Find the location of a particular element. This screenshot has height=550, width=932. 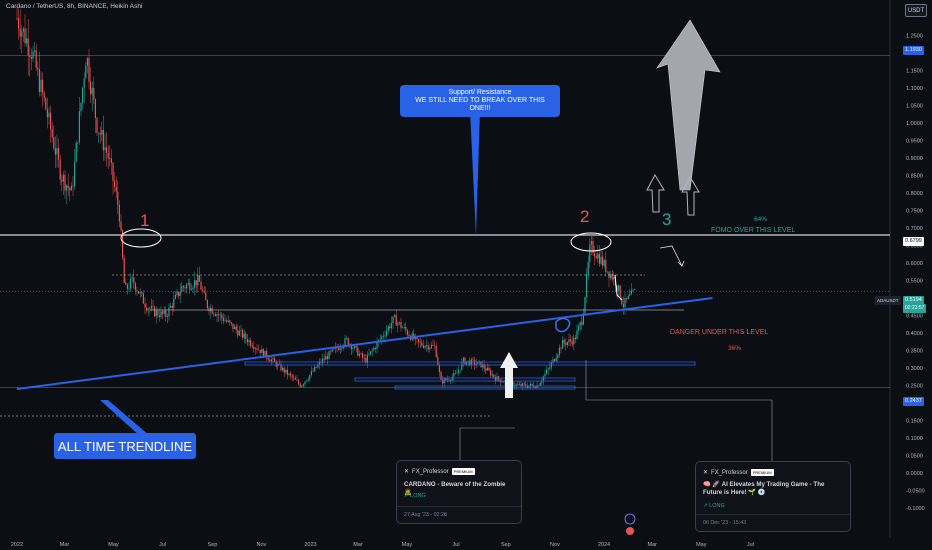

time-tick-label: Jul is located at coordinates (750, 545).